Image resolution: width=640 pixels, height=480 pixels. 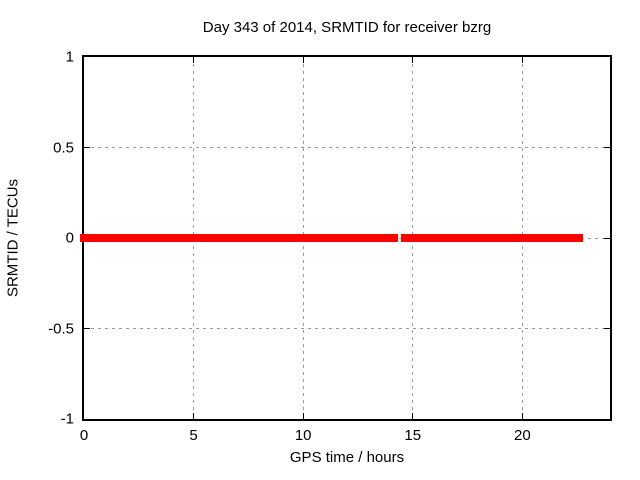 What do you see at coordinates (347, 457) in the screenshot?
I see `x-axis-label: GPS time / hours` at bounding box center [347, 457].